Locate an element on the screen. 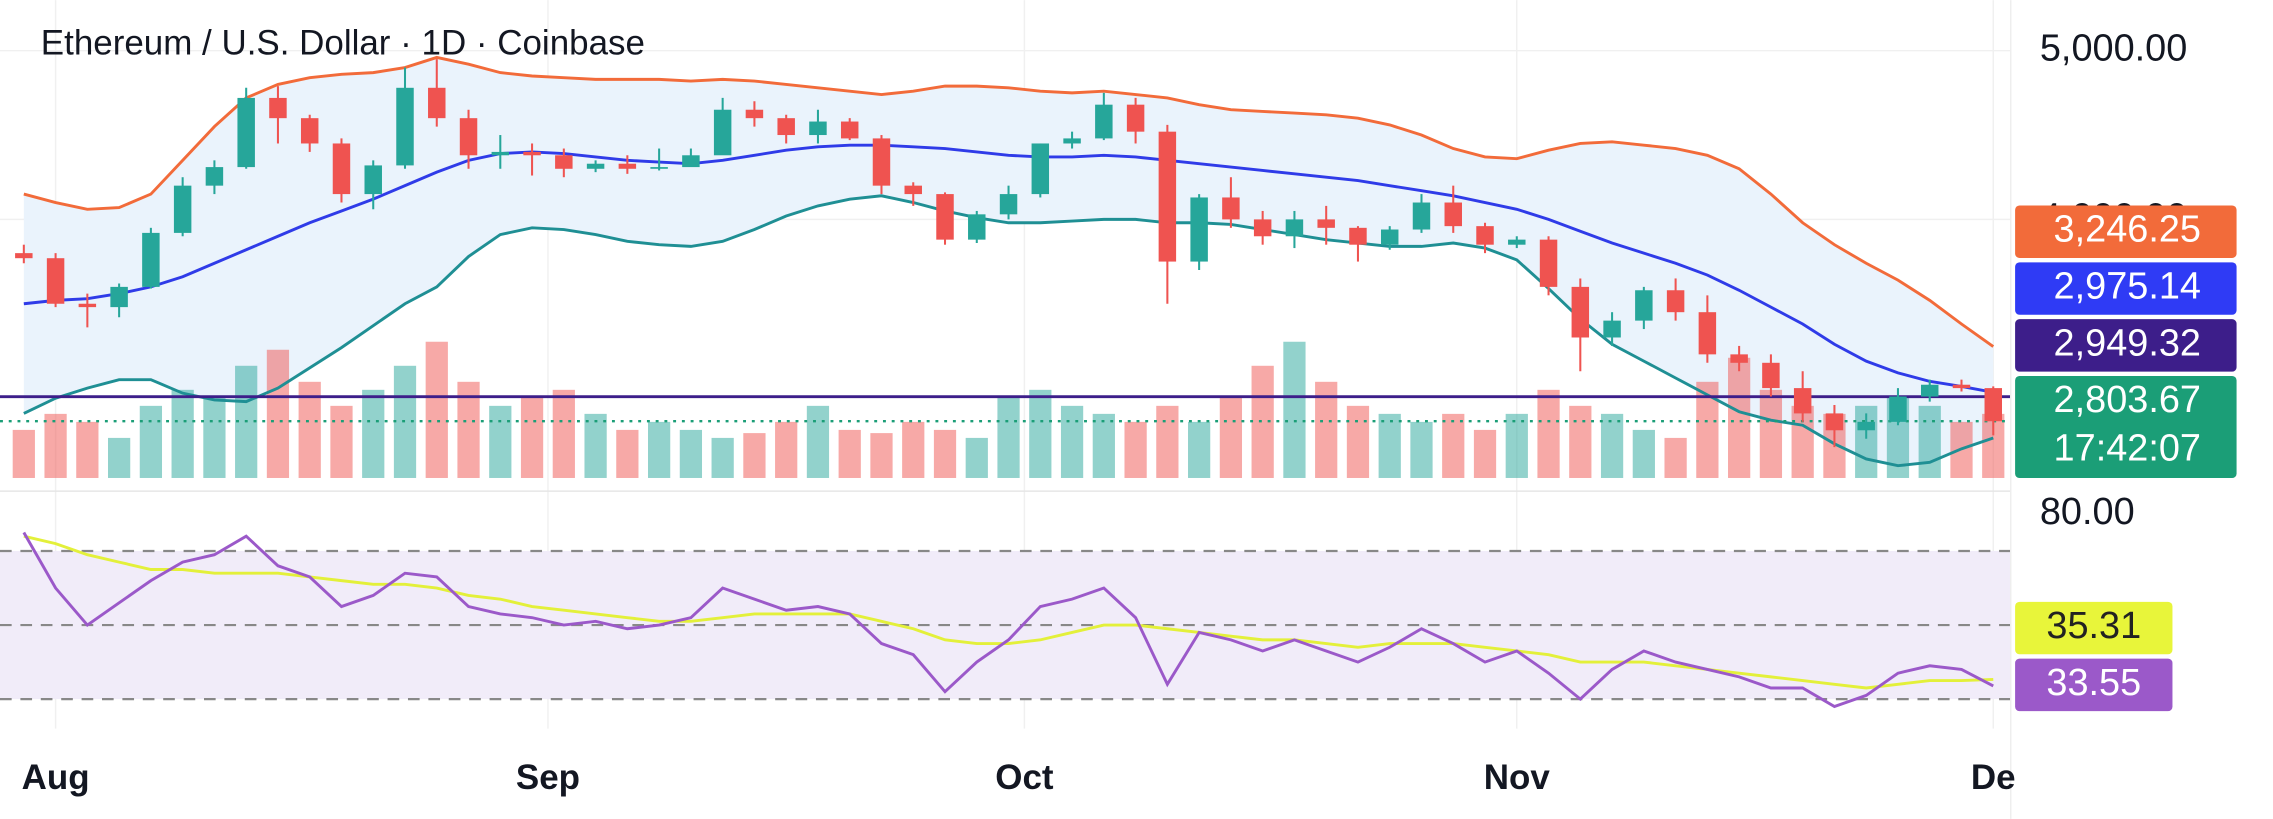  x-tick-label: Aug is located at coordinates (56, 777).